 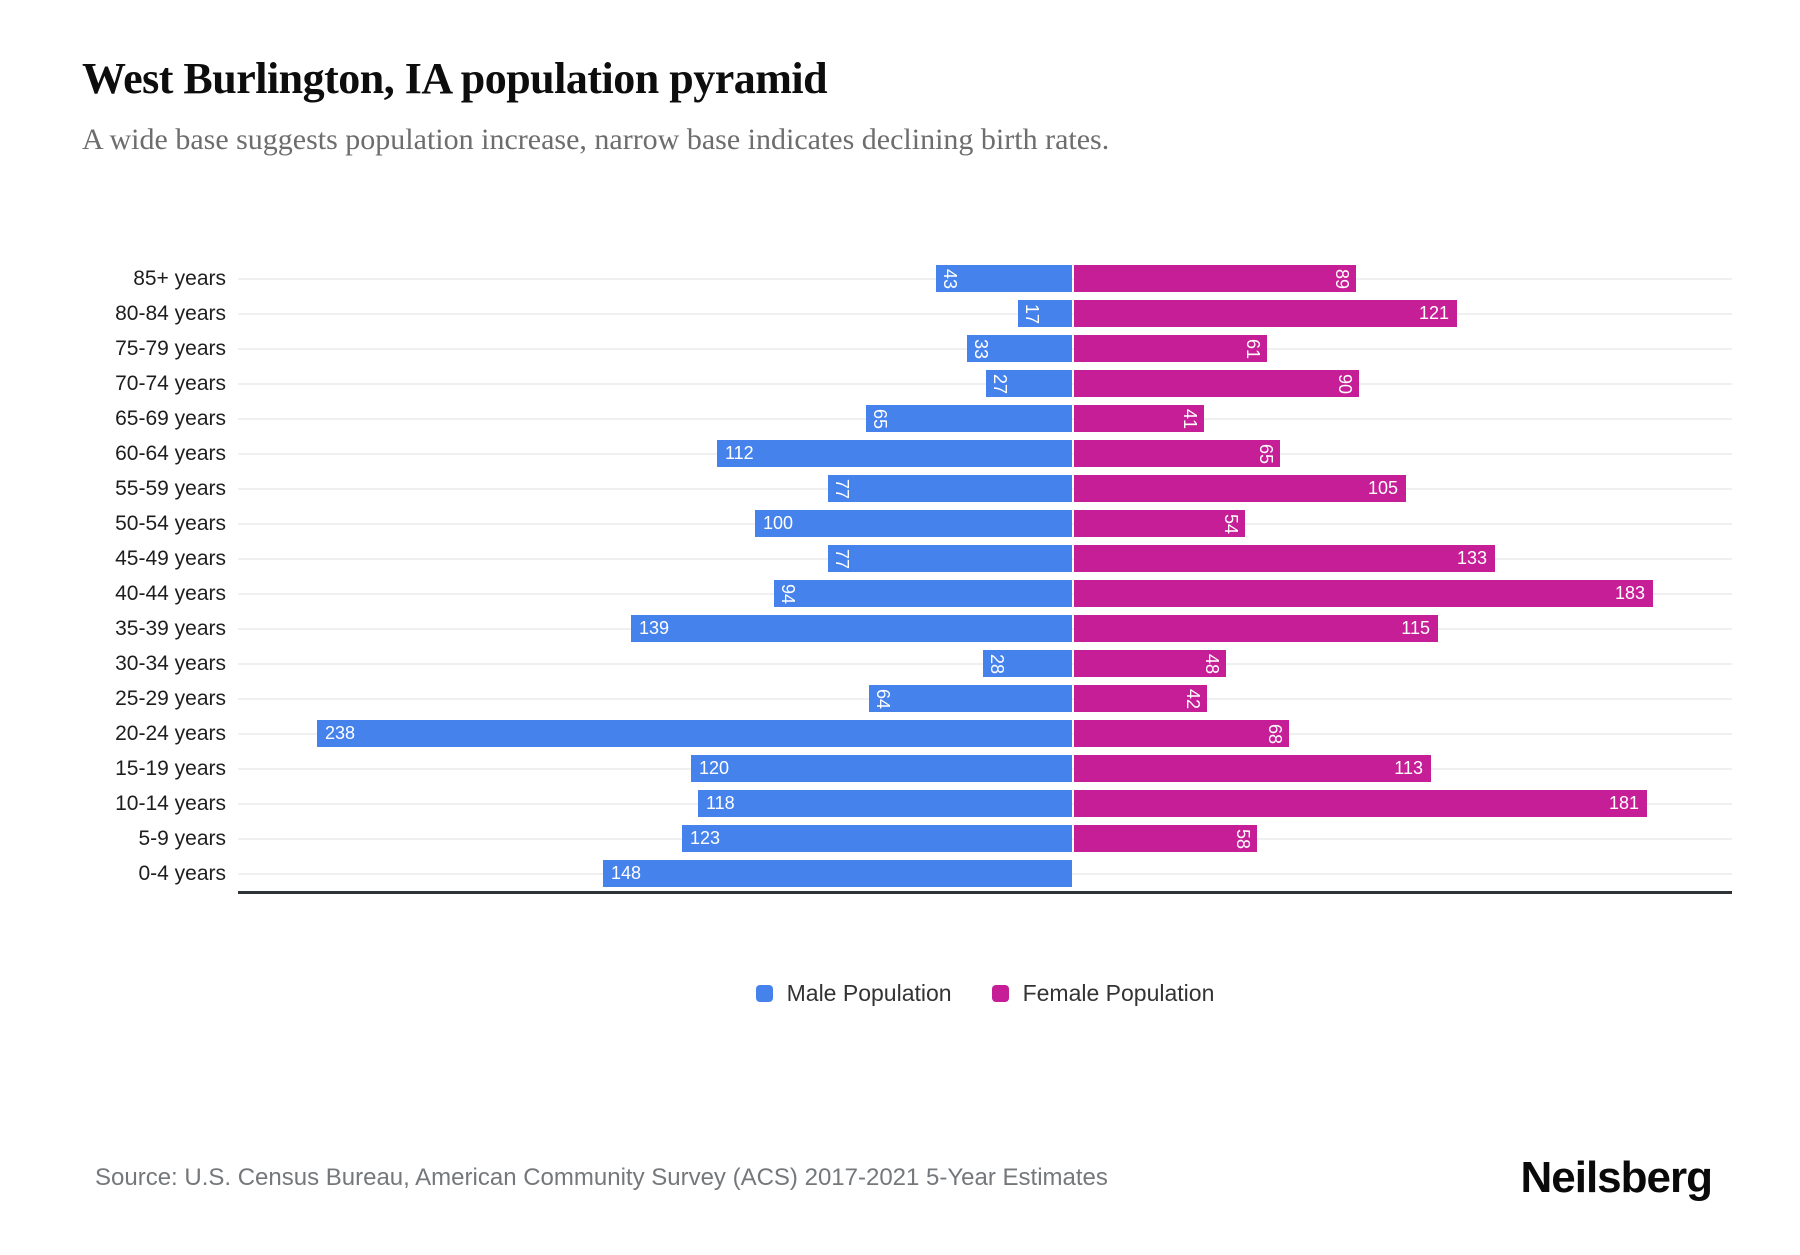 What do you see at coordinates (894, 454) in the screenshot?
I see `male-bar: 112` at bounding box center [894, 454].